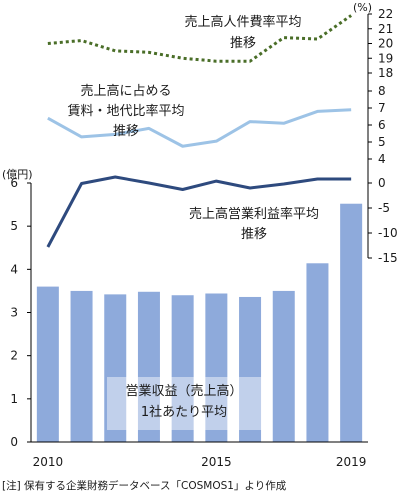 The width and height of the screenshot is (407, 497). Describe the element at coordinates (14, 226) in the screenshot. I see `left-tick-label: 5` at that location.